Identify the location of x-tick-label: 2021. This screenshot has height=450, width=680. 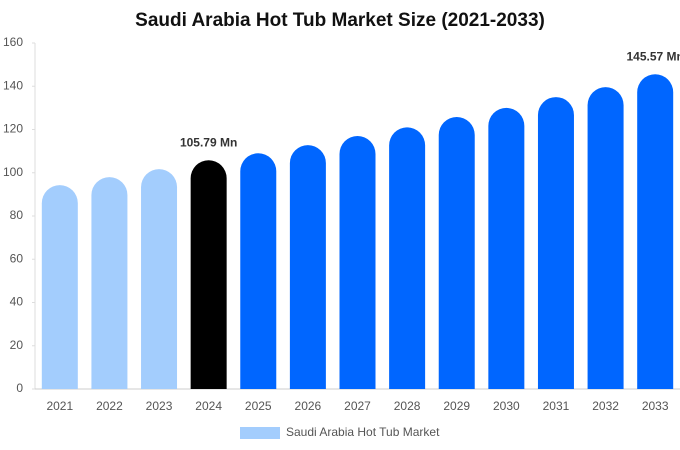
(59, 406).